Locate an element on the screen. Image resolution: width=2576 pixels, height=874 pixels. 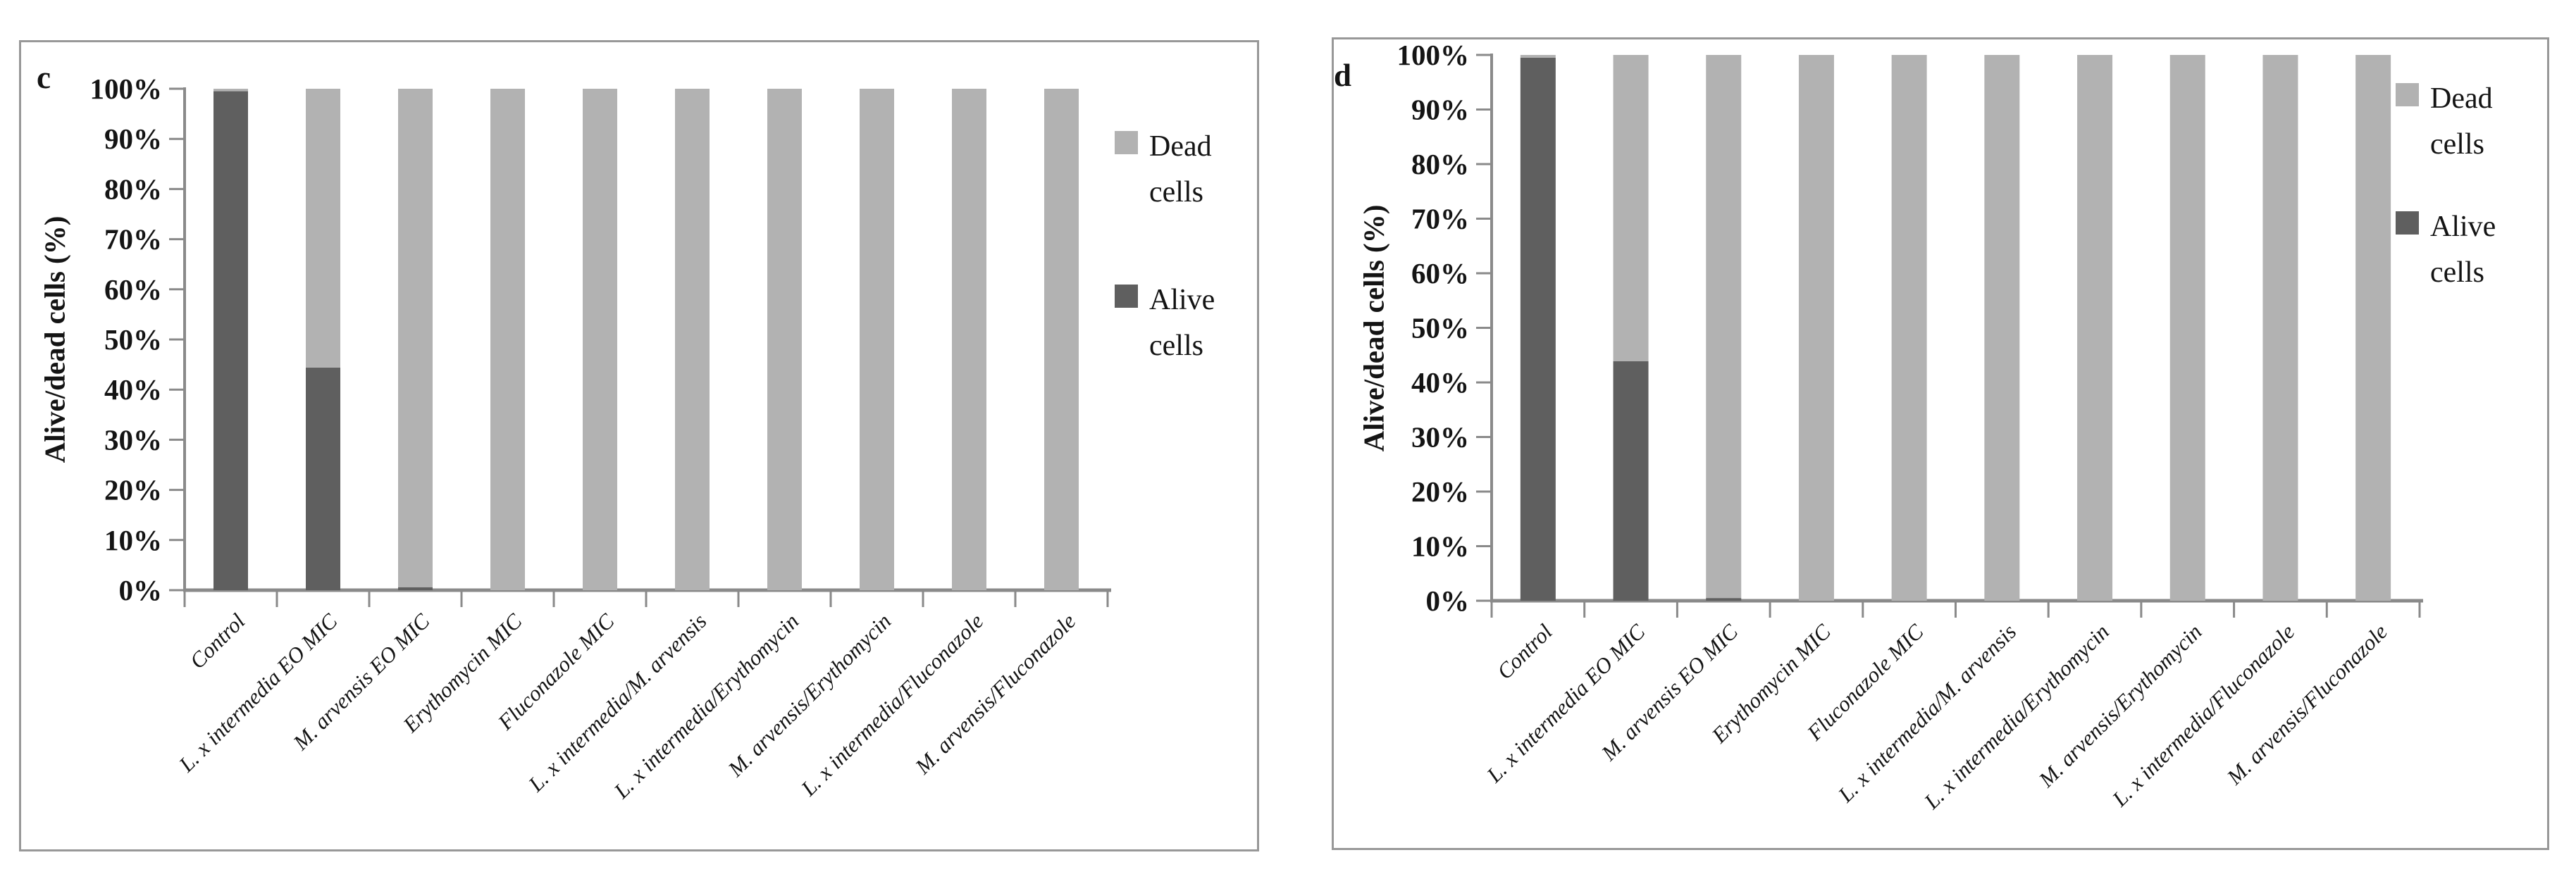
y-axis-title-c: Alive/dead cells (%) is located at coordinates (54, 339).